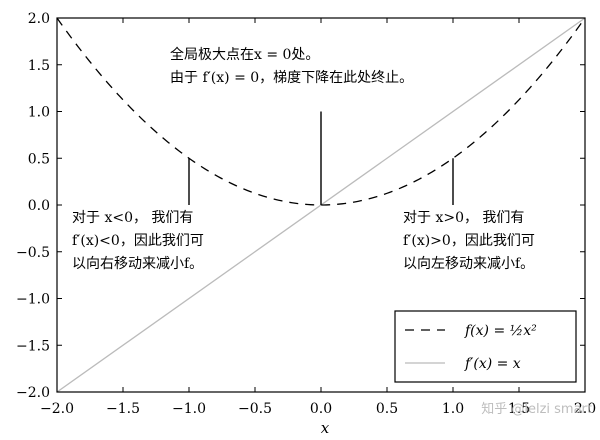  Describe the element at coordinates (138, 241) in the screenshot. I see `annotation-left-line-2: f′(x)<0，因此我们可` at that location.